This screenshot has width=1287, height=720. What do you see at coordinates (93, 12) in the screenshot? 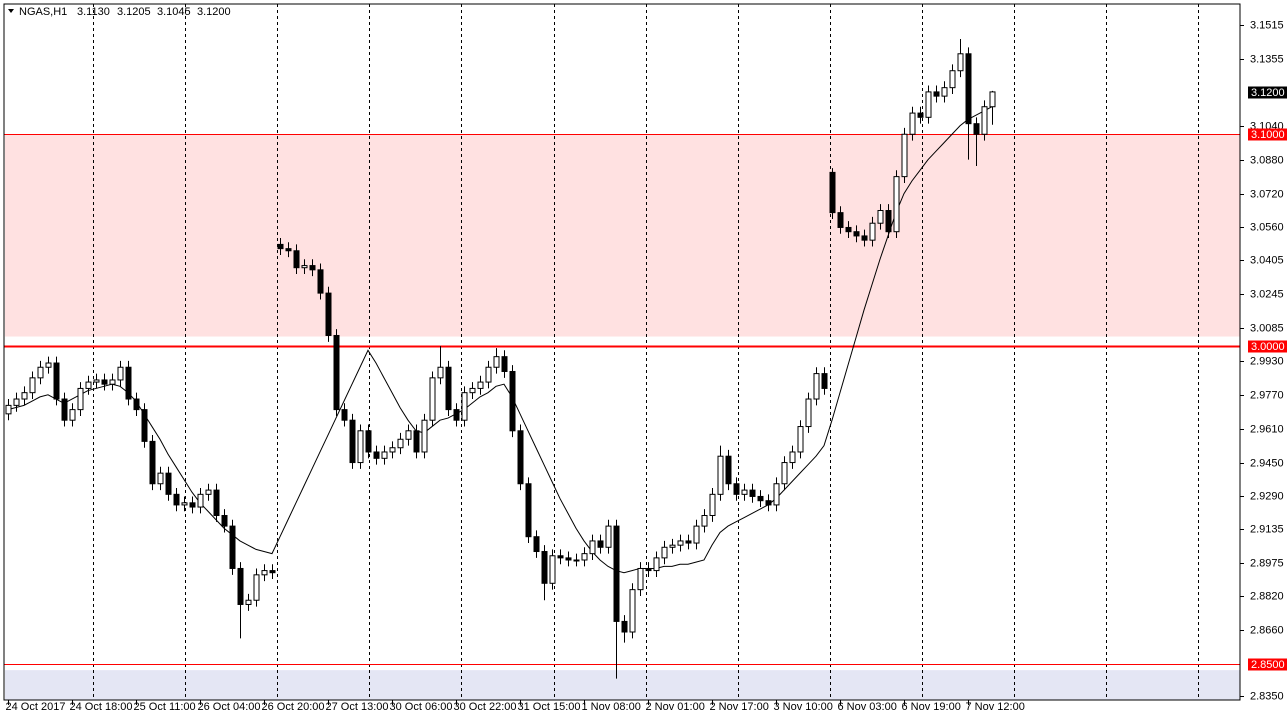
I see `header-value: 3.1130` at bounding box center [93, 12].